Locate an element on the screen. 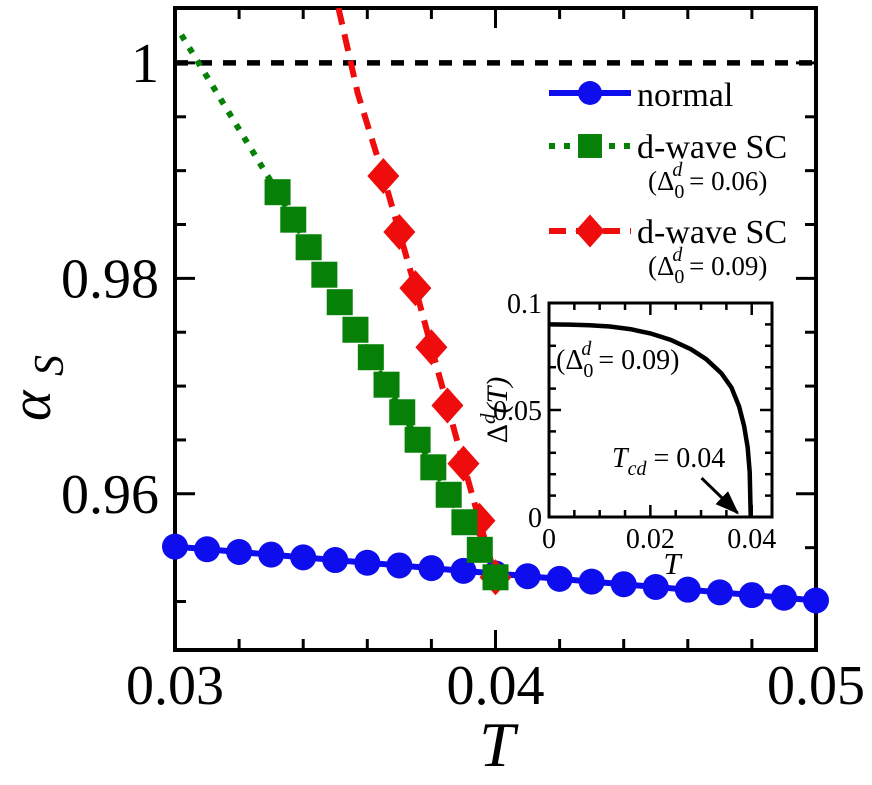 The width and height of the screenshot is (872, 785). inset-x-tick-labels: 0 0.02 0.04 is located at coordinates (659, 539).